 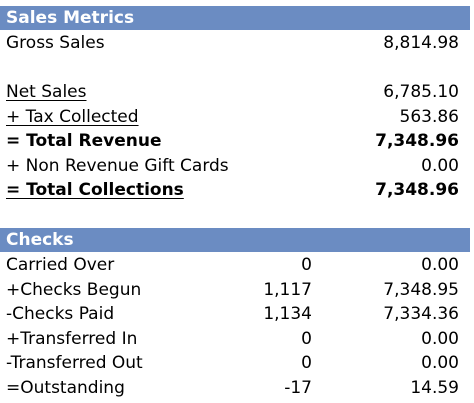 I want to click on check-row-label: -Transferred Out, so click(x=74, y=363).